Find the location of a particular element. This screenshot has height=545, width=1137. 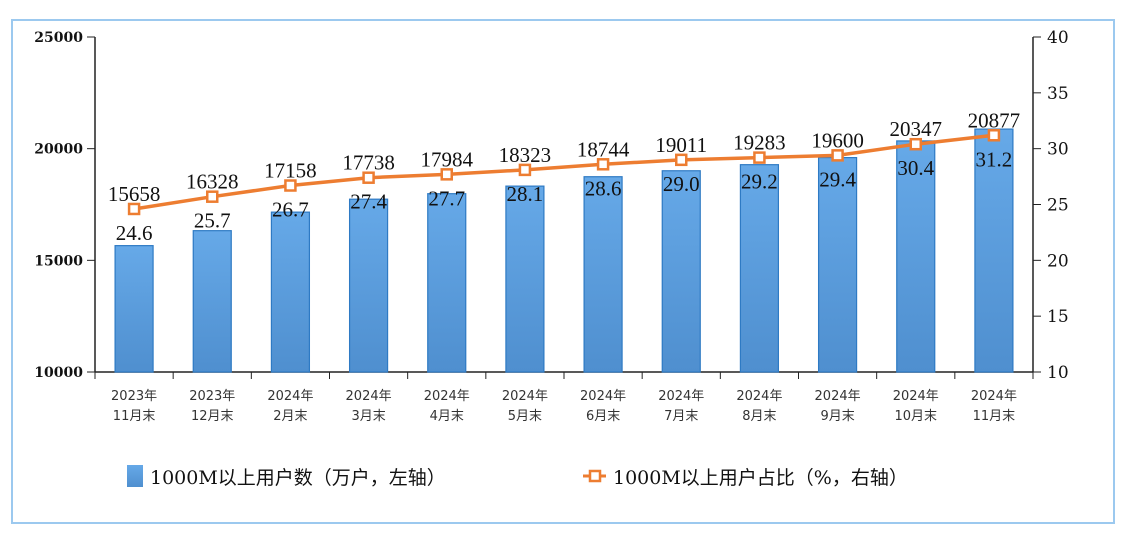

bar-data-label: 17984 is located at coordinates (447, 159).